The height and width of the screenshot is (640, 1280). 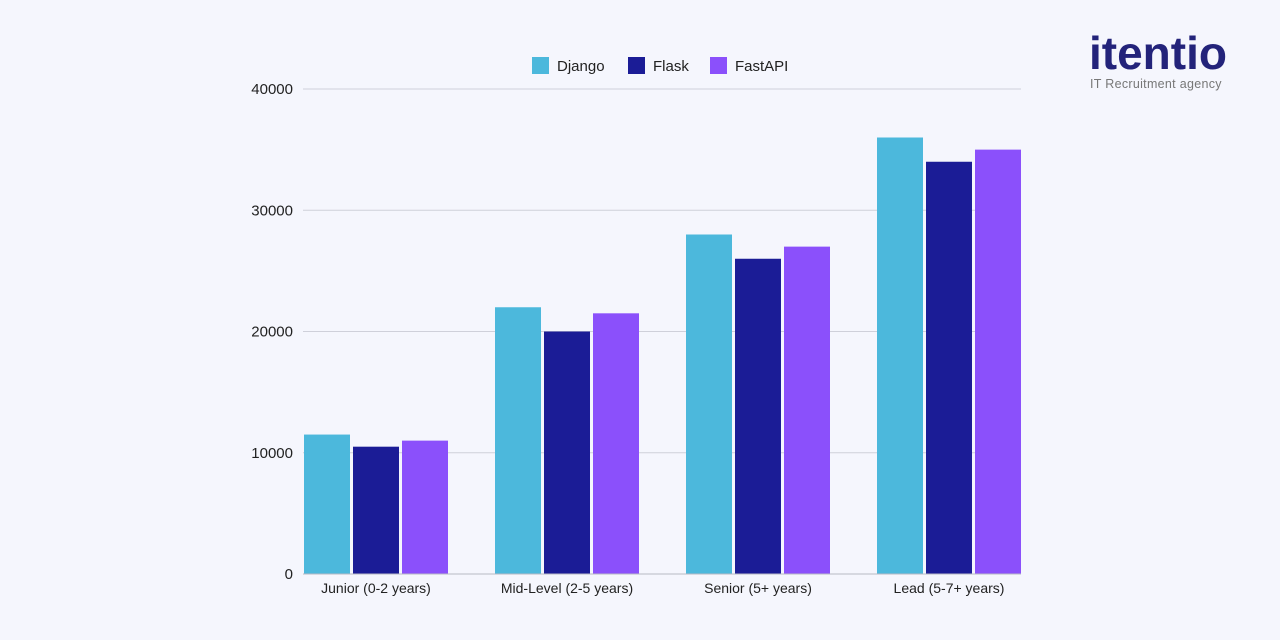 What do you see at coordinates (567, 588) in the screenshot?
I see `x-tick-label: Mid-Level (2-5 years)` at bounding box center [567, 588].